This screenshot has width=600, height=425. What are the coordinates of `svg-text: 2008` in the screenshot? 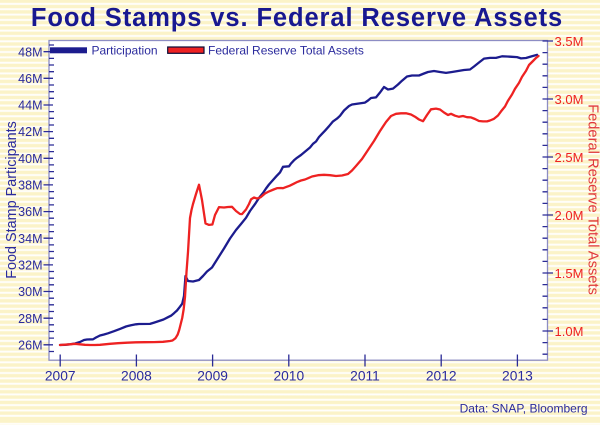 It's located at (136, 376).